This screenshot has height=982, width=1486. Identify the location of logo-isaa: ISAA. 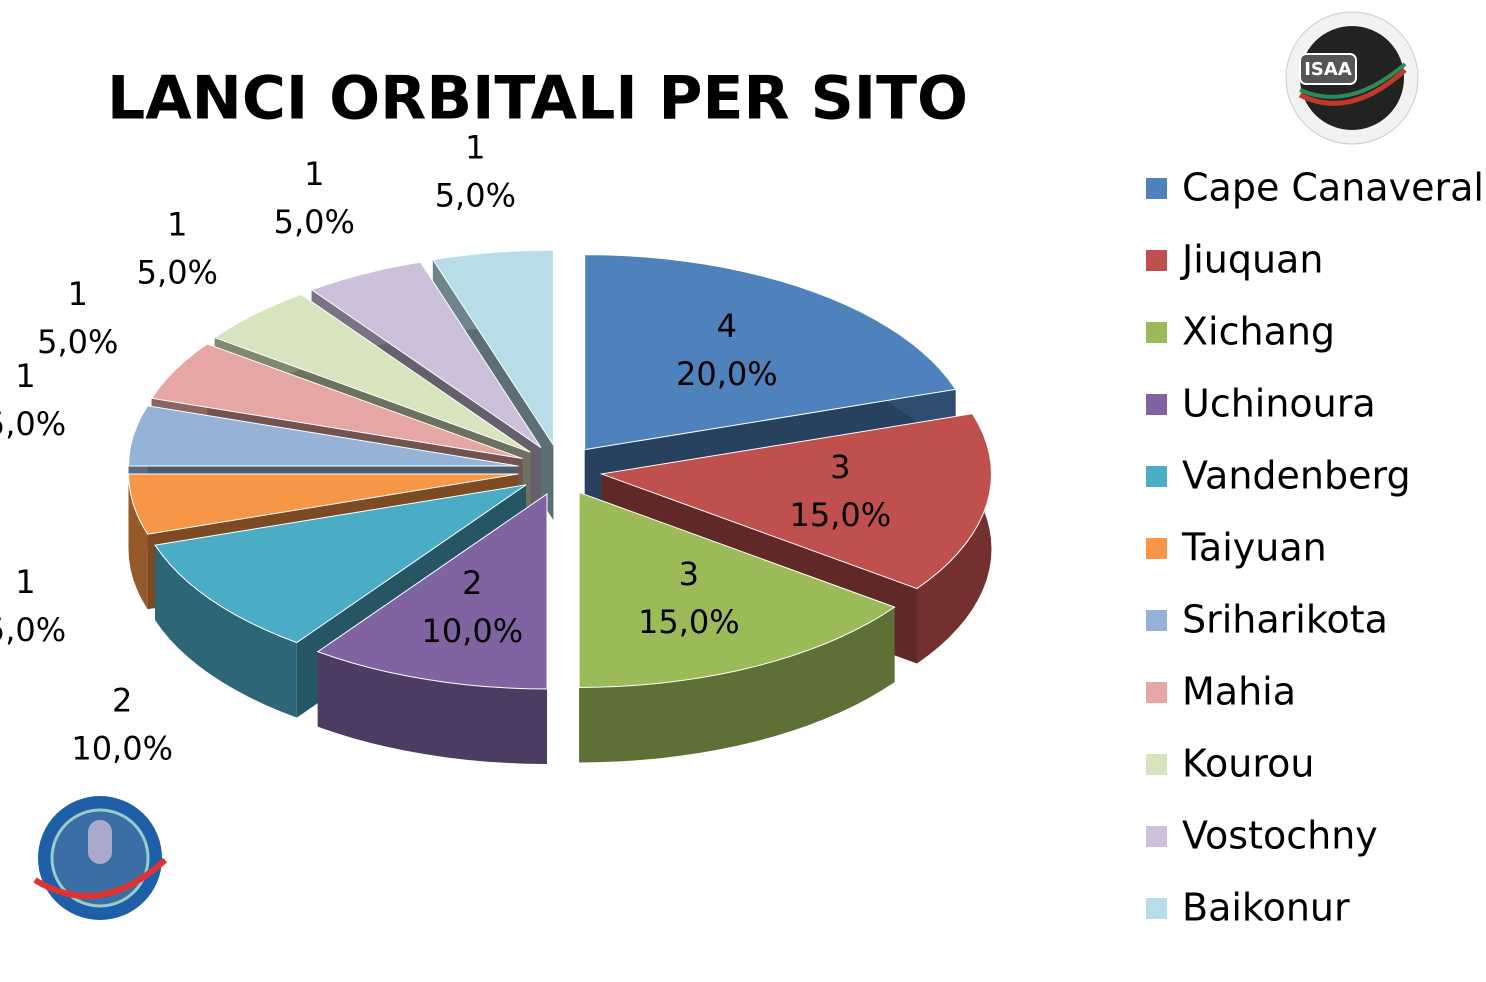
(1352, 78).